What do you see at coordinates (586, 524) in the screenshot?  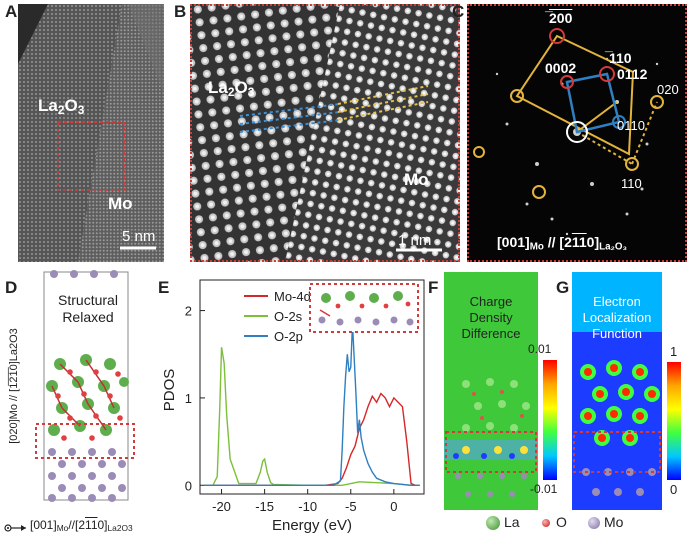 I see `atom-legend: La O Mo` at bounding box center [586, 524].